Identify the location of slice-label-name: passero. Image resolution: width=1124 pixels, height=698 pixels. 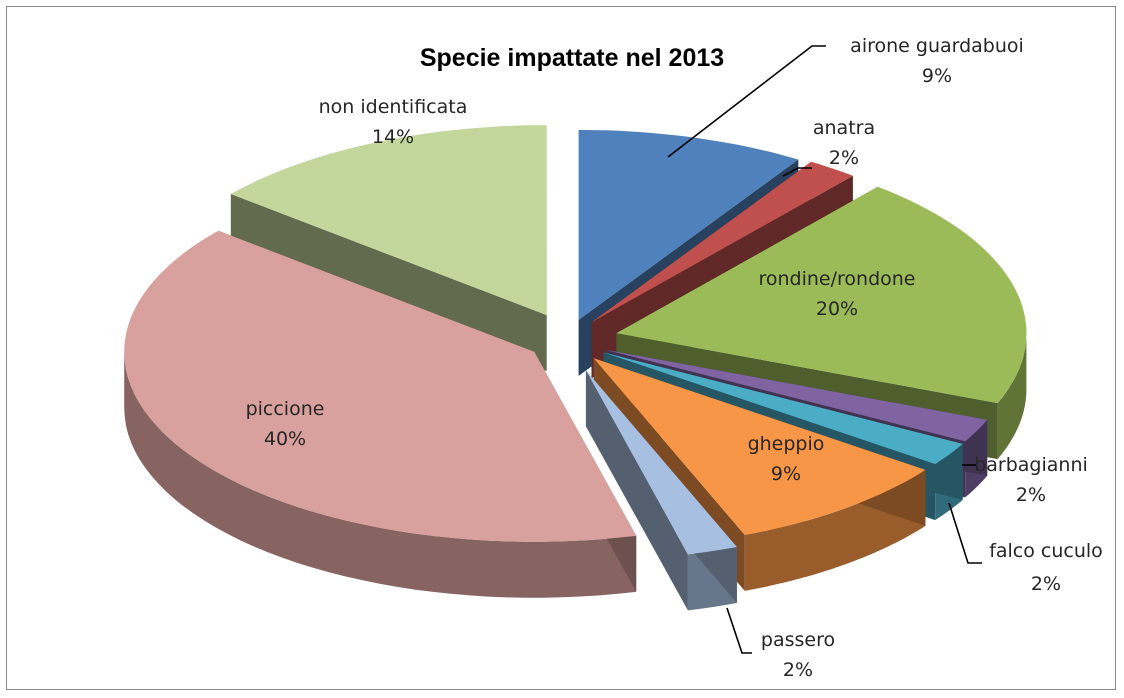
(798, 640).